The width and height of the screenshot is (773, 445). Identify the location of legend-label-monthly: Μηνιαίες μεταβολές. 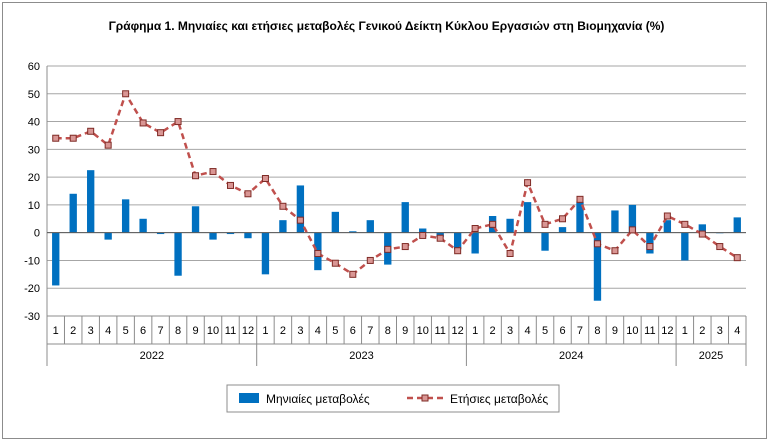
(318, 399).